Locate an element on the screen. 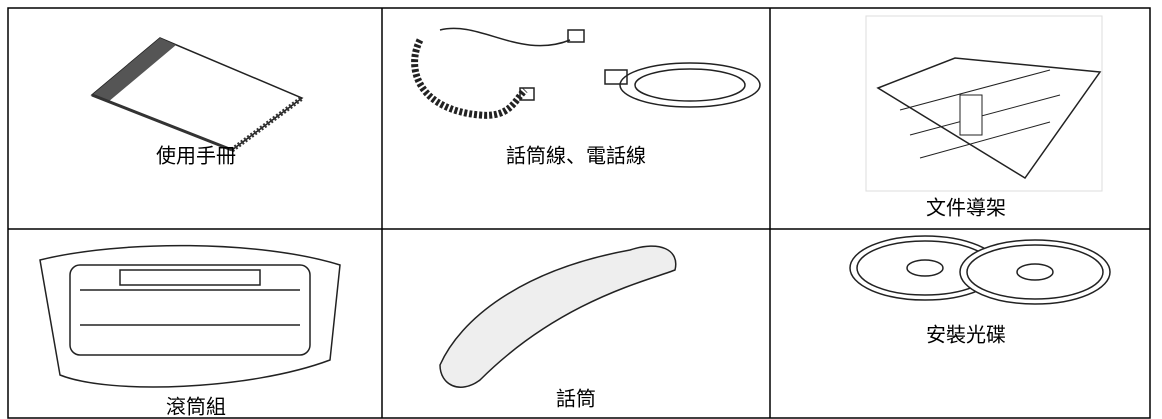 This screenshot has height=419, width=1162. item-caption: 話筒線、電話線 is located at coordinates (576, 156).